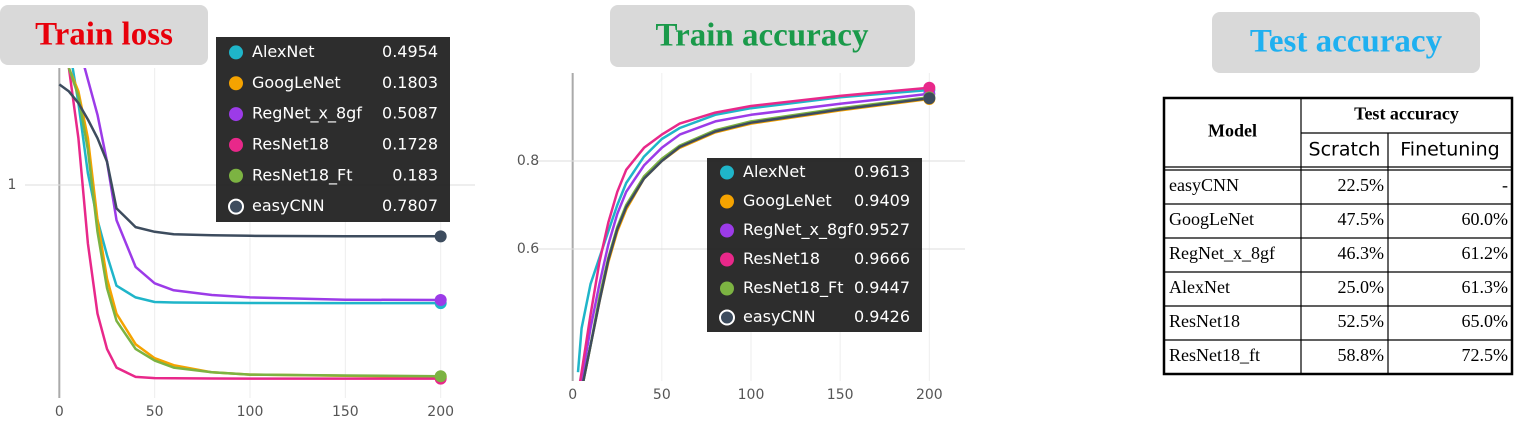 The image size is (1520, 424). Describe the element at coordinates (882, 258) in the screenshot. I see `legend-value: 0.9666` at that location.